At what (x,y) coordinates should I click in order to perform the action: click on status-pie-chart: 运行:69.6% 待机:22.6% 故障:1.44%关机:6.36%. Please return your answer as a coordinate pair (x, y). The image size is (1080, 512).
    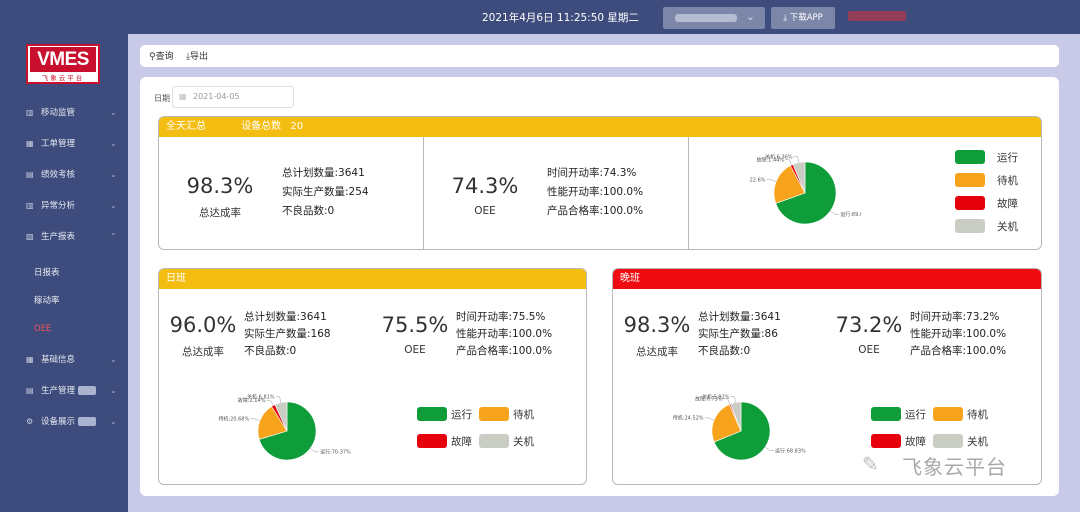
    Looking at the image, I should click on (805, 189).